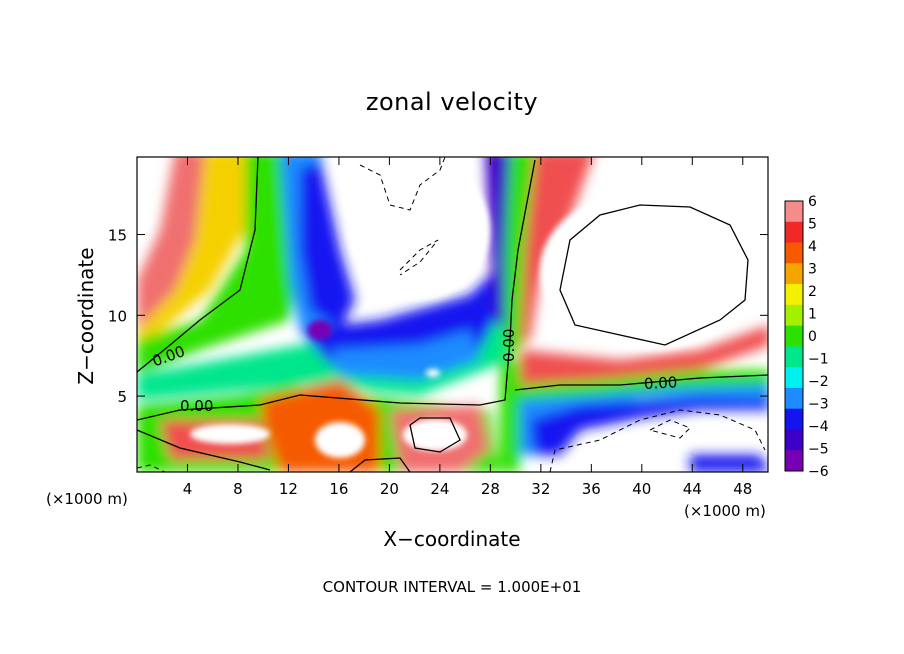 The image size is (904, 654). I want to click on colorbar-tick-label: −2, so click(818, 382).